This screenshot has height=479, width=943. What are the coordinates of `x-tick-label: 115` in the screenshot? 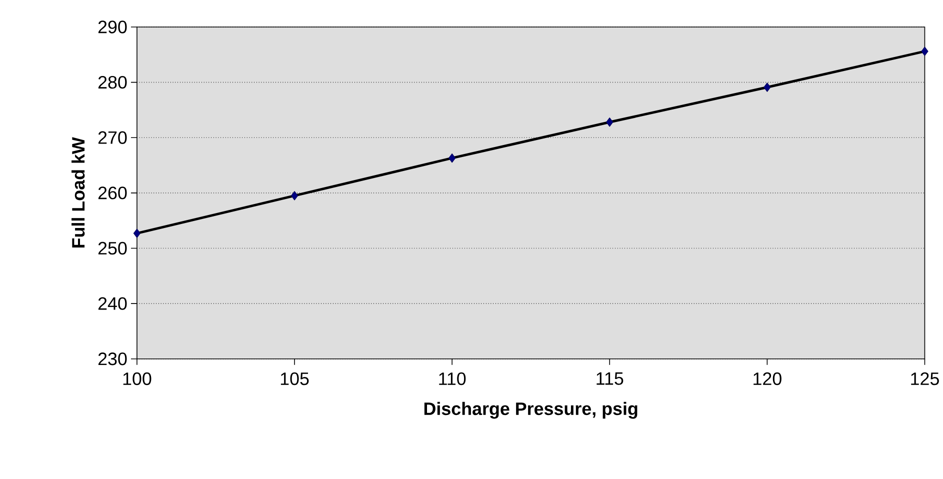 It's located at (610, 378).